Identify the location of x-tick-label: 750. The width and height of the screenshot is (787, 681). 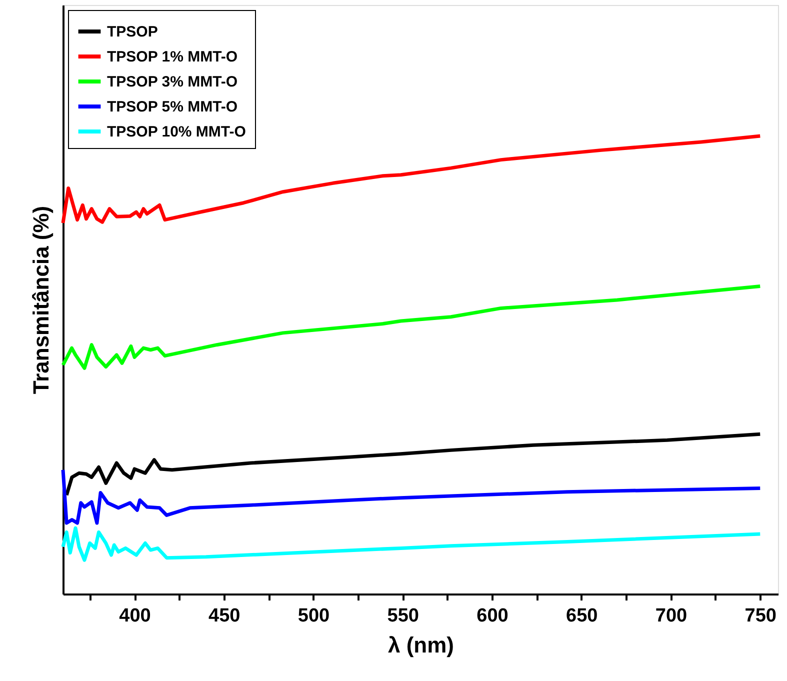
(760, 616).